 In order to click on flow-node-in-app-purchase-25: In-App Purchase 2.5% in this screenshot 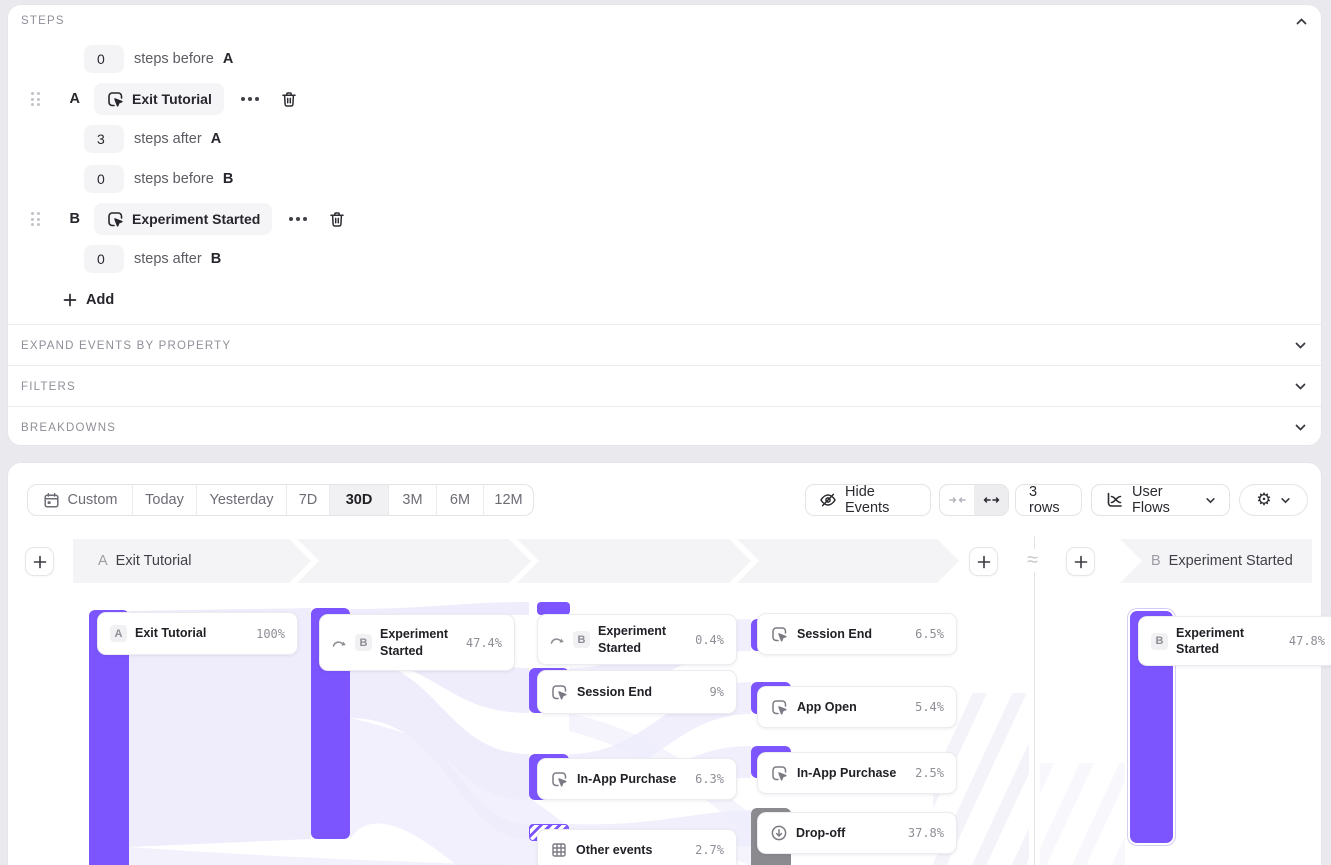, I will do `click(857, 773)`.